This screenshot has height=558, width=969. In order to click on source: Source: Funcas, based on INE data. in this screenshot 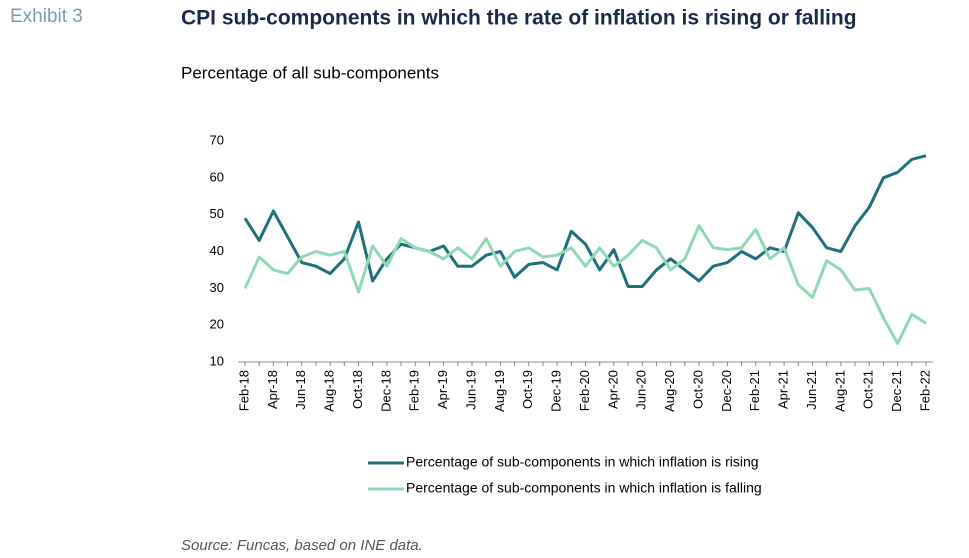, I will do `click(302, 545)`.